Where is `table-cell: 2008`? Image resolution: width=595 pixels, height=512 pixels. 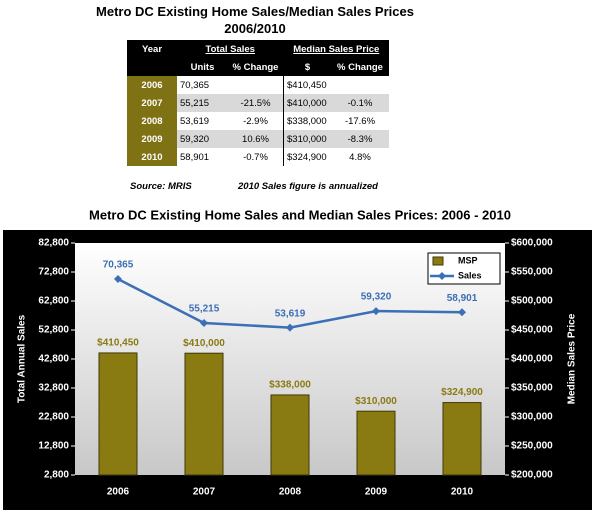
table-cell: 2008 is located at coordinates (152, 121).